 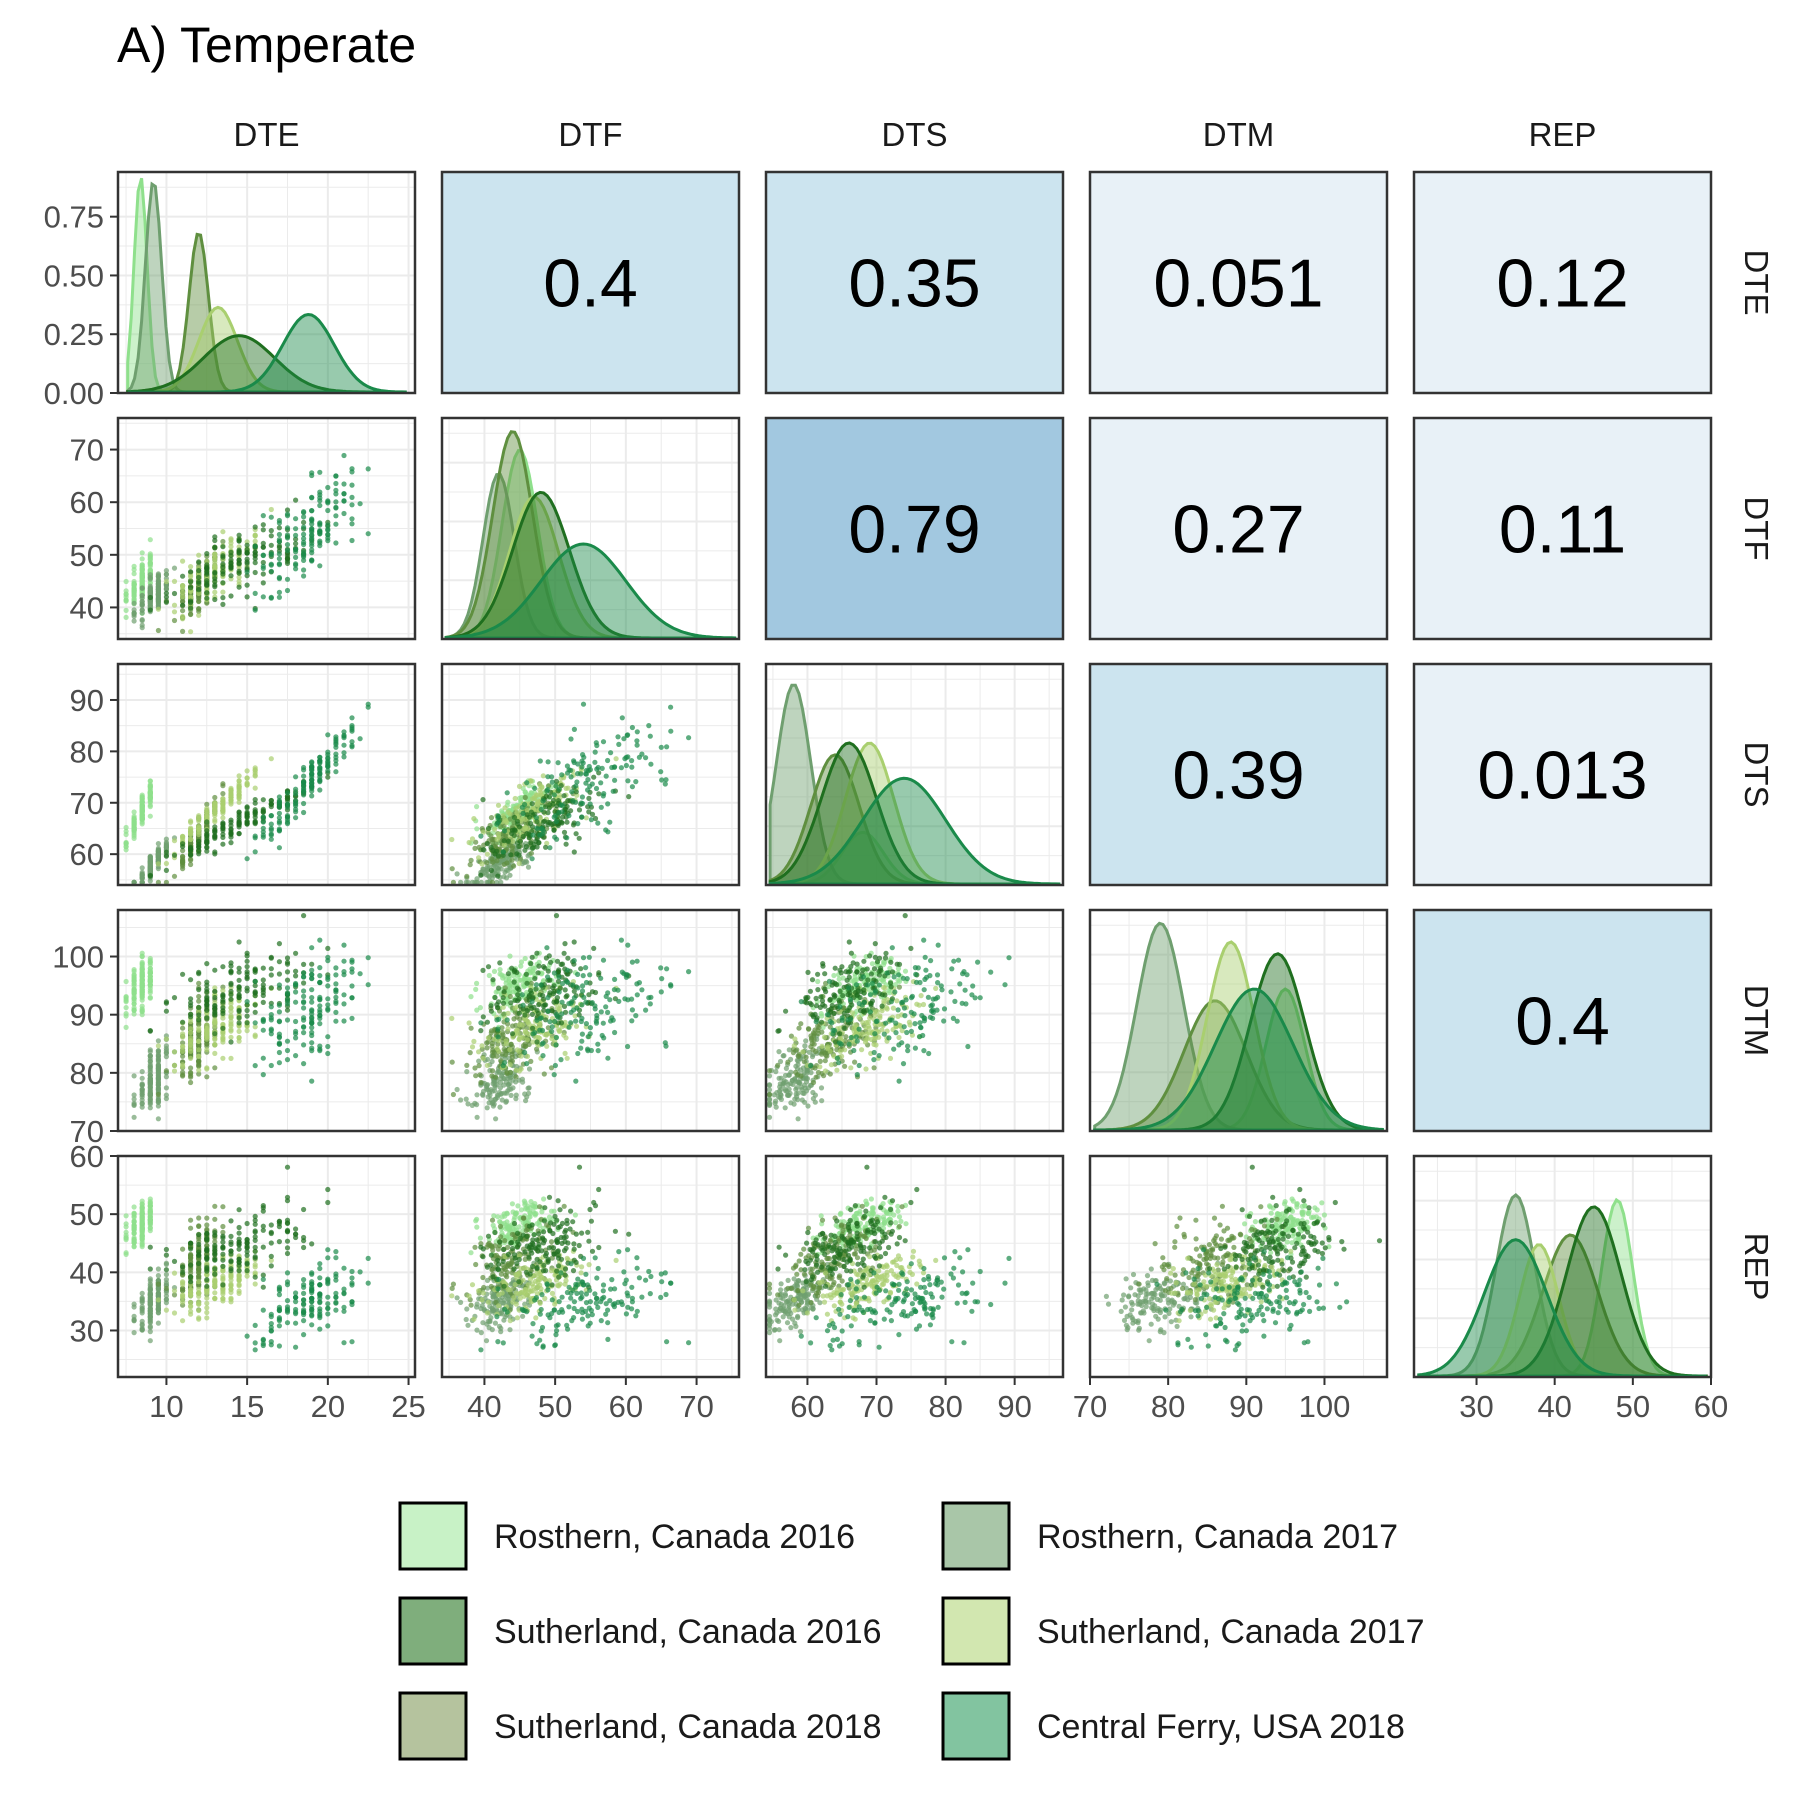 I want to click on chart-title: A) Temperate, so click(x=266, y=45).